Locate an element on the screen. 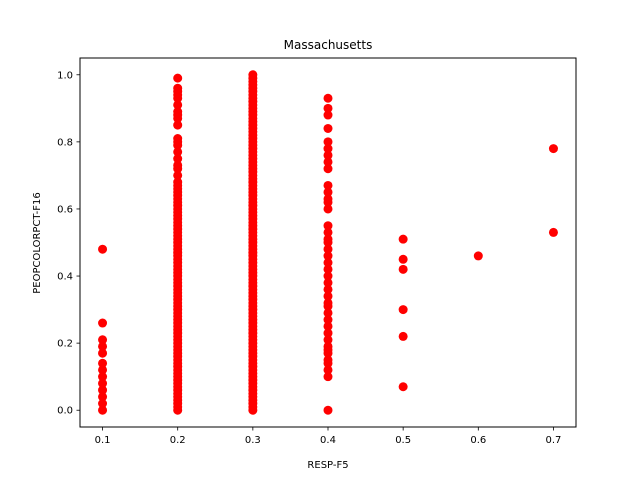 This screenshot has height=480, width=640. y-tick-label: 0.4 is located at coordinates (65, 277).